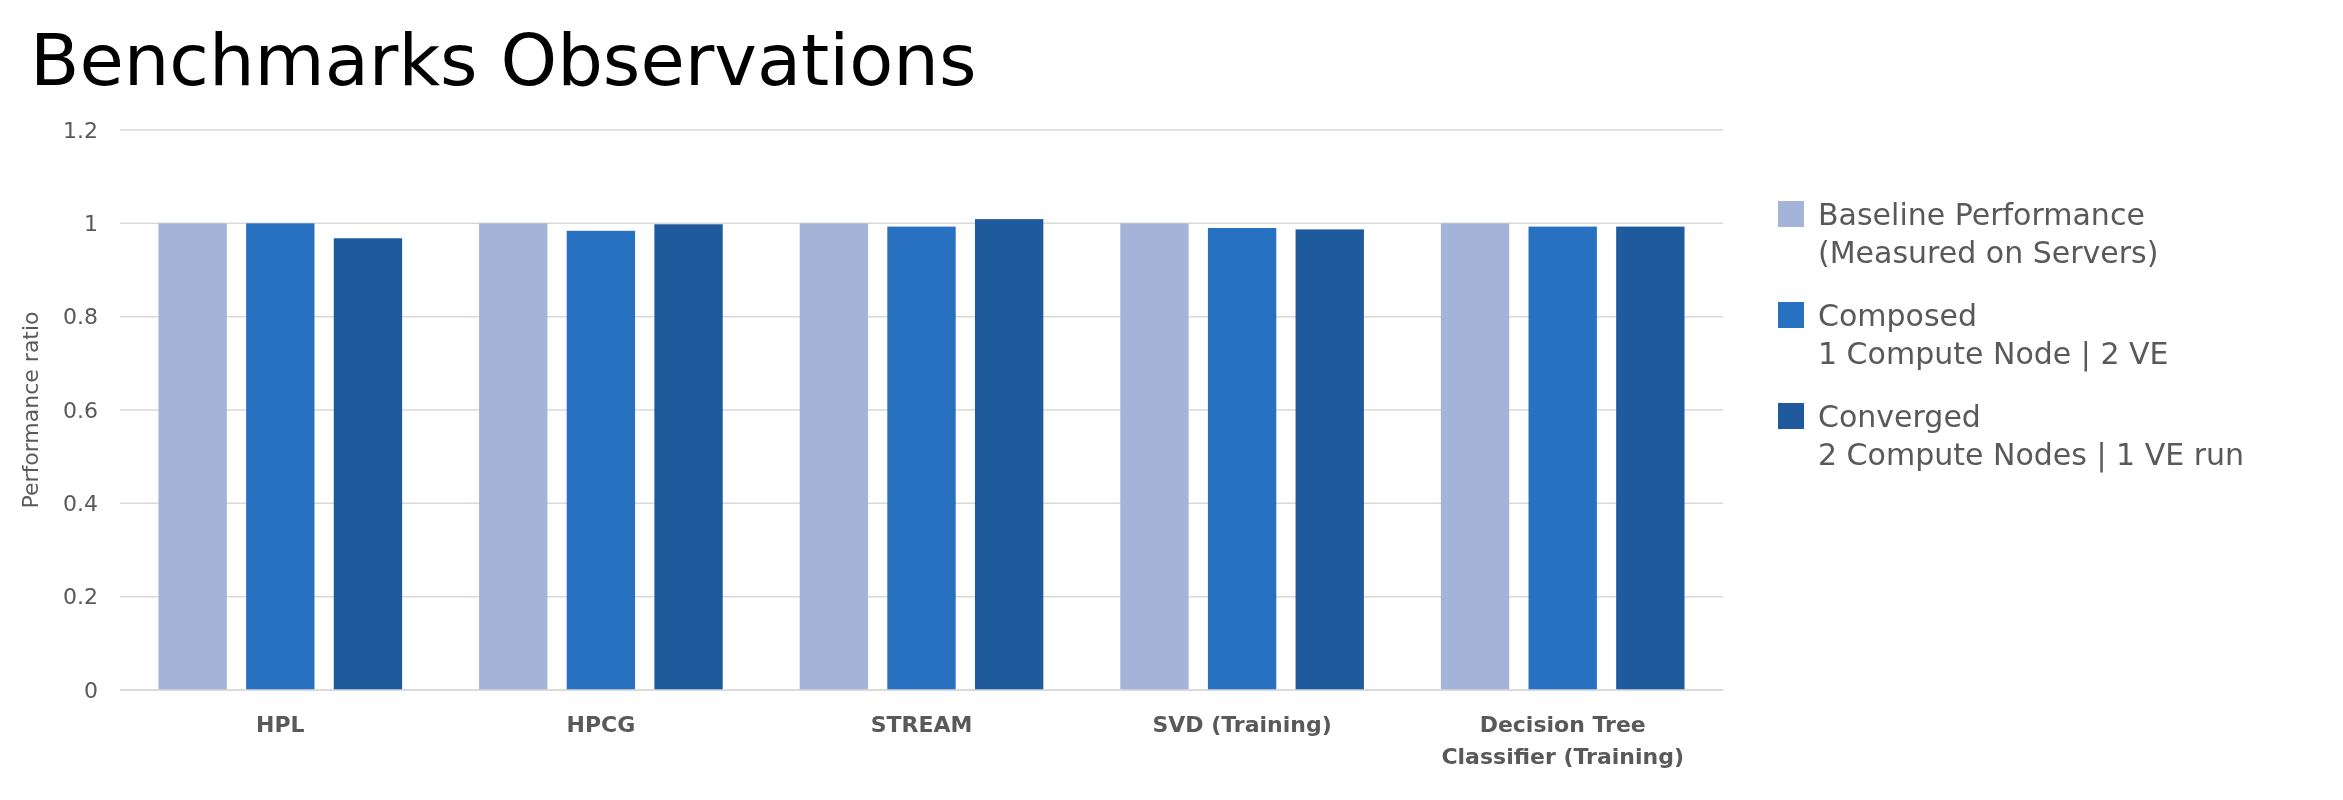 The image size is (2343, 800). I want to click on x-tick-label: STREAM, so click(921, 724).